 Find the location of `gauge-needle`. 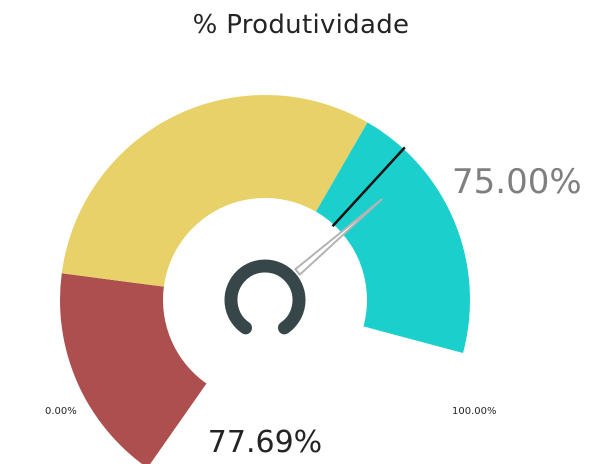

gauge-needle is located at coordinates (338, 237).